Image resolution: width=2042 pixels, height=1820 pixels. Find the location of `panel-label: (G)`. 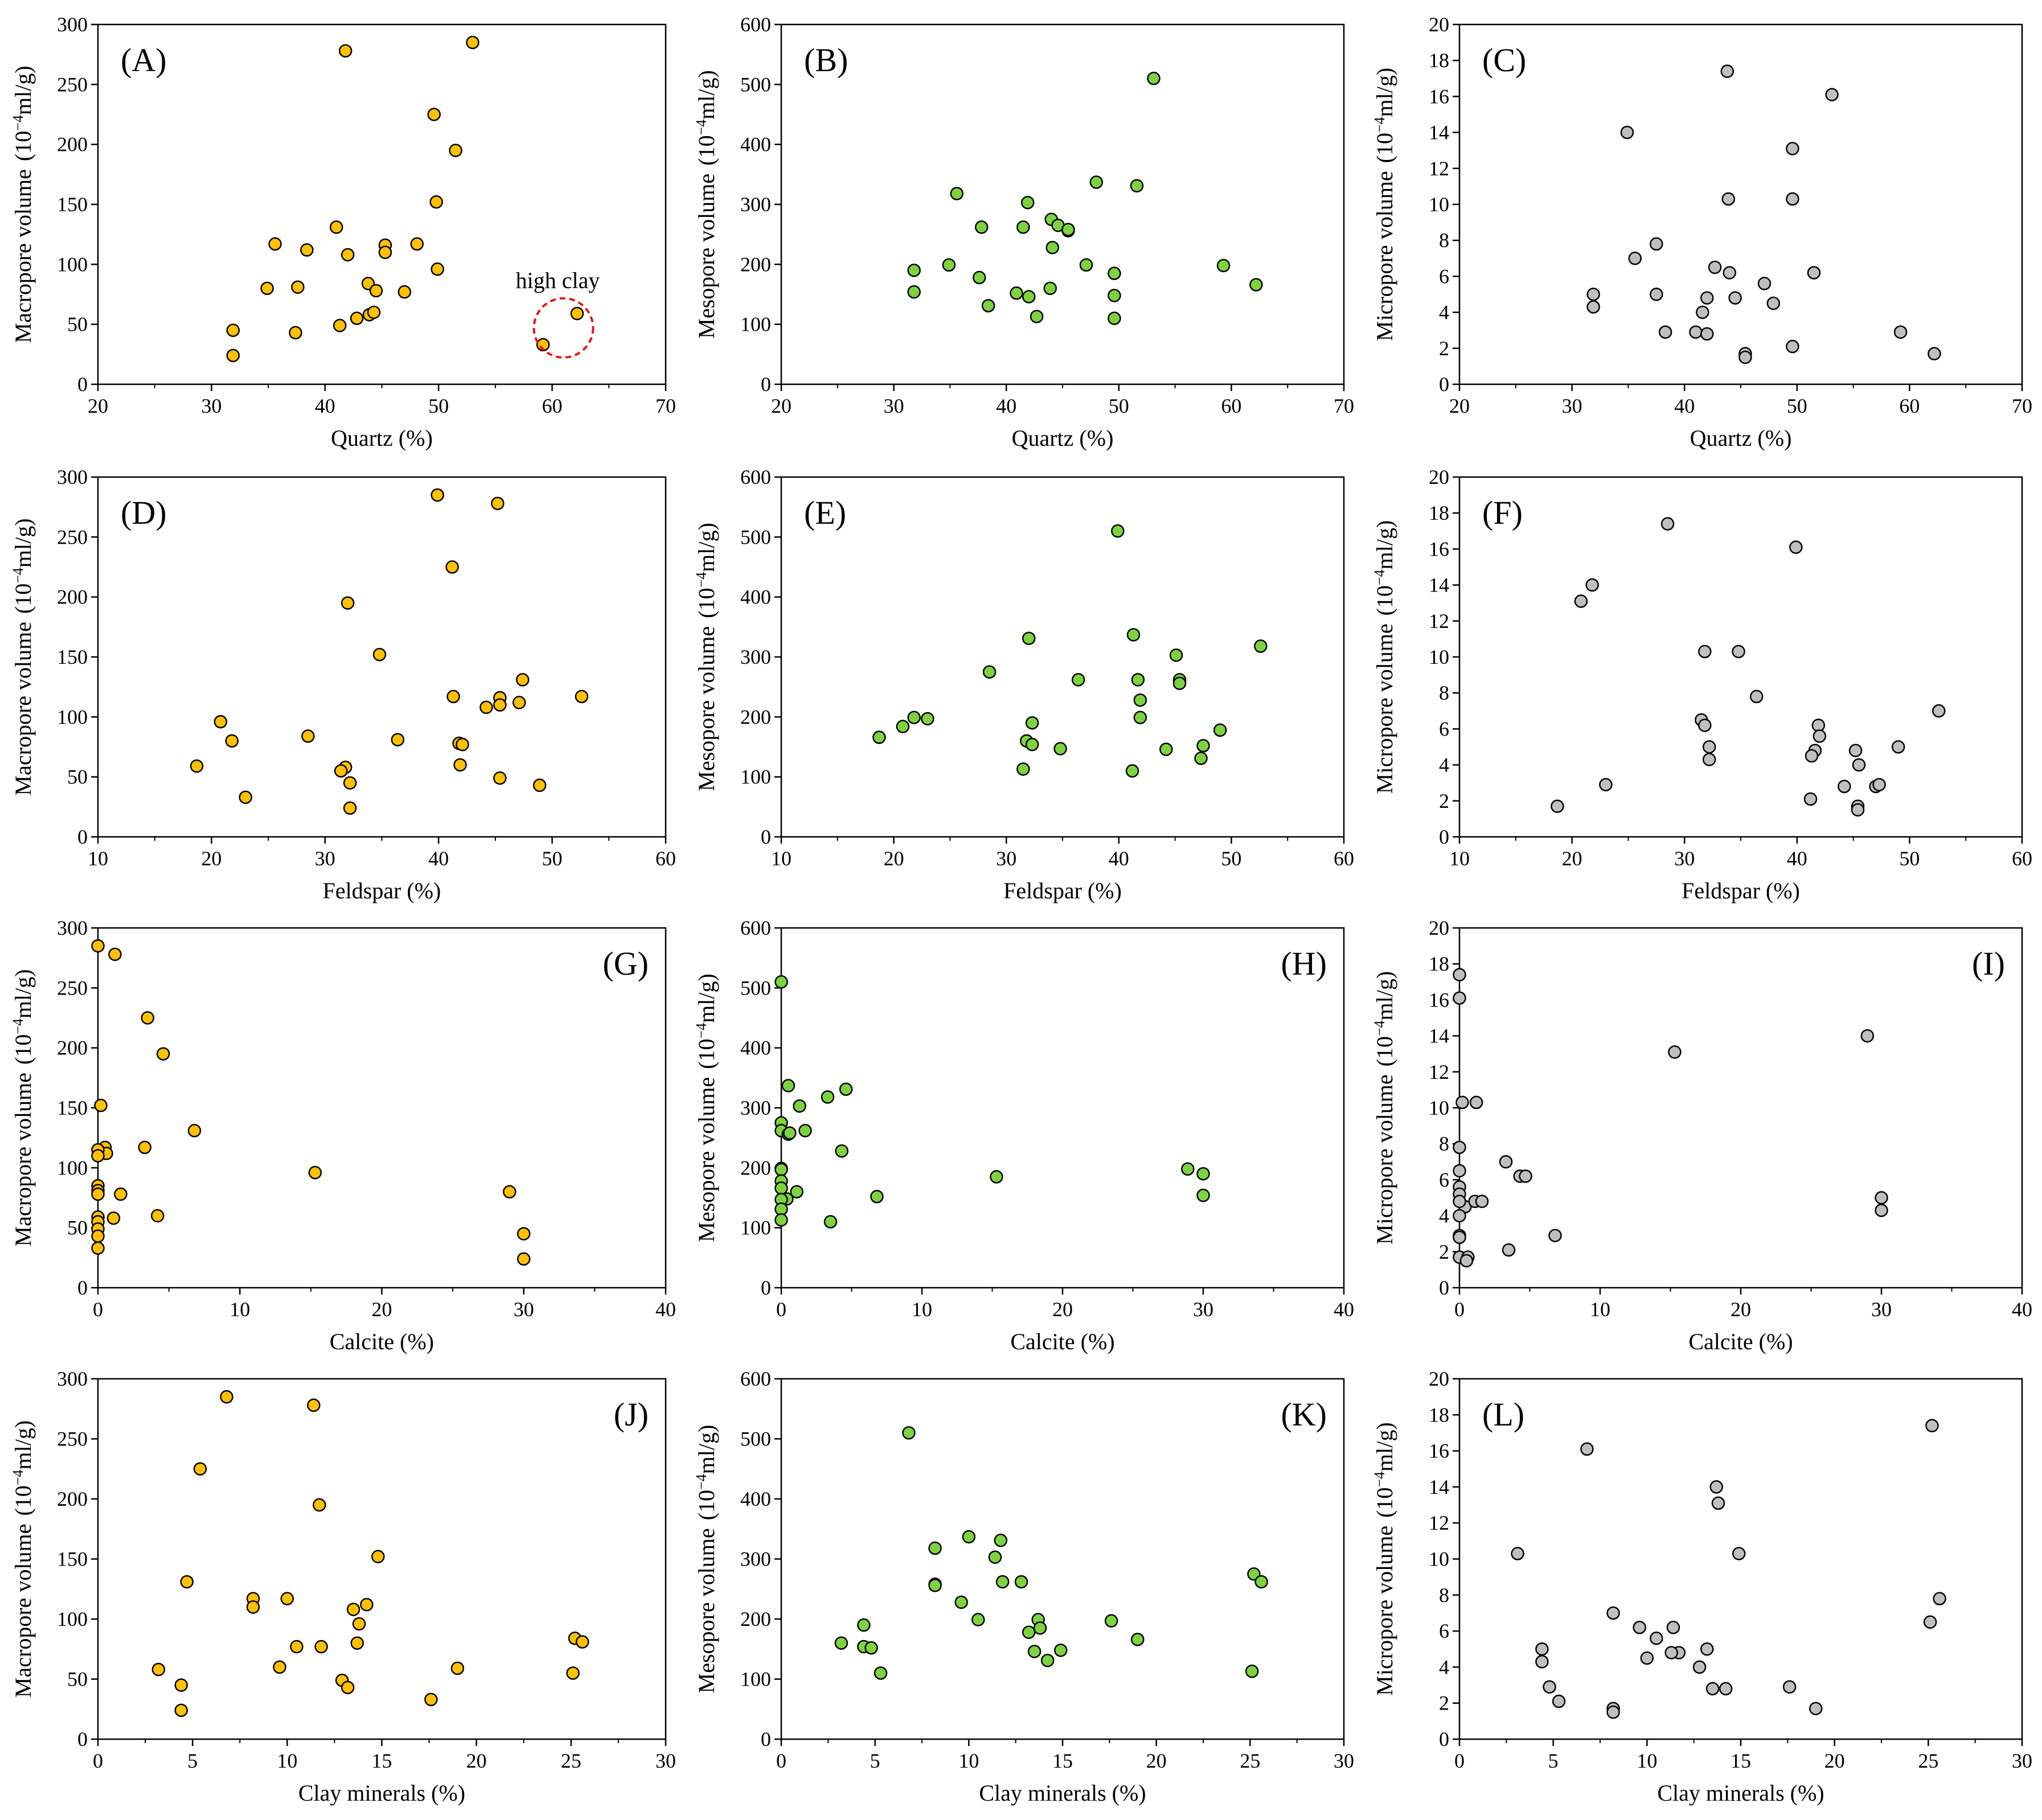

panel-label: (G) is located at coordinates (625, 963).